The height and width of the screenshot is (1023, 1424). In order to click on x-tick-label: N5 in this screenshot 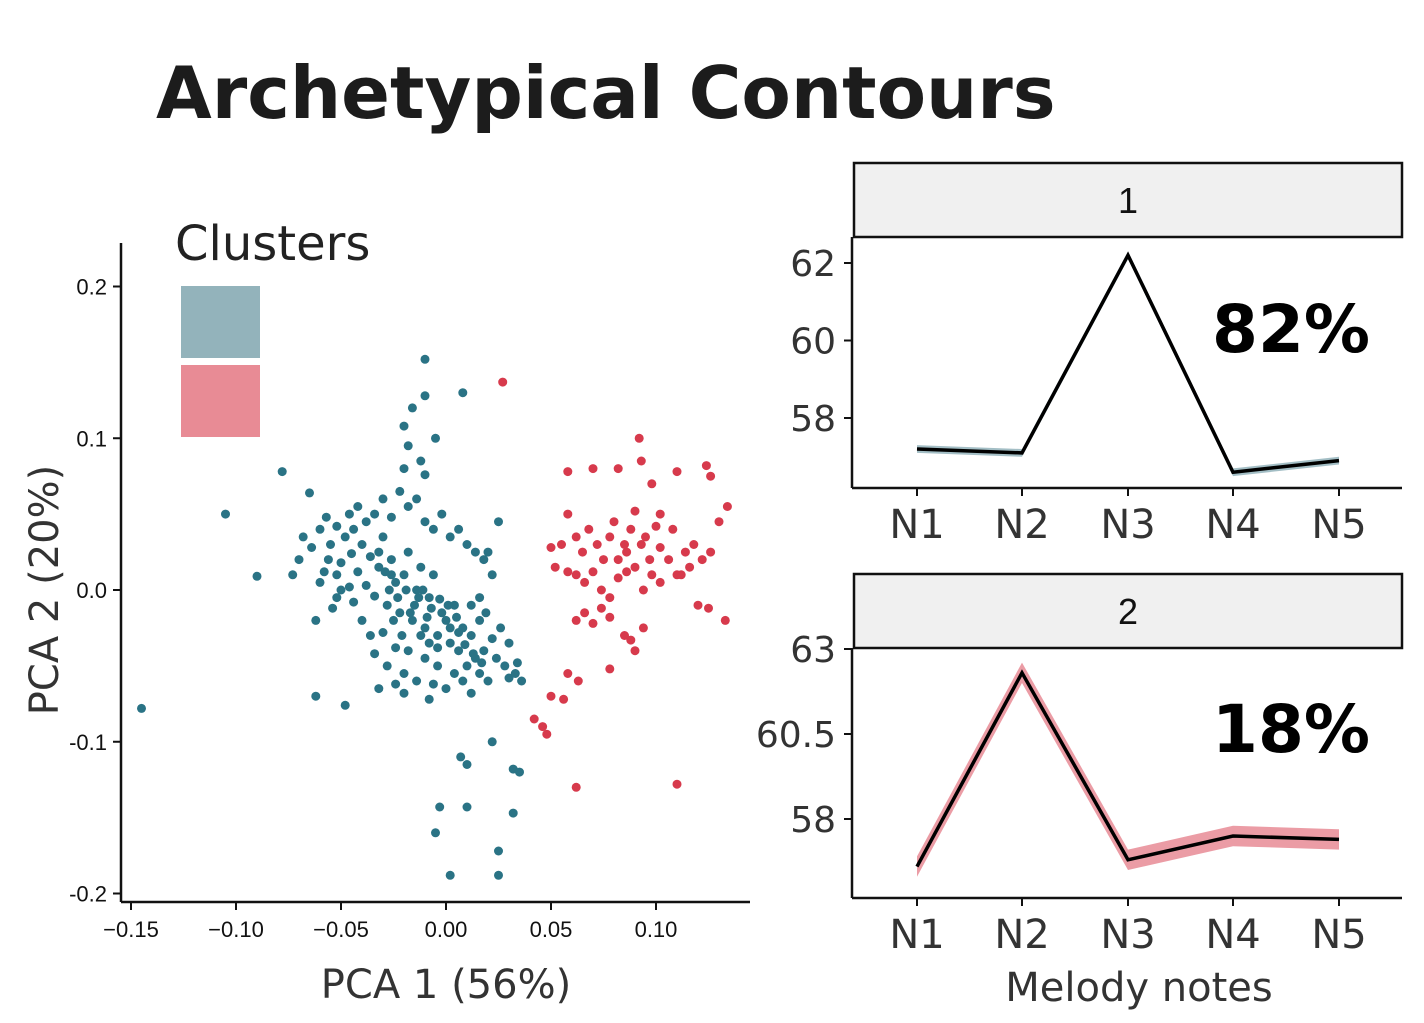, I will do `click(1338, 525)`.